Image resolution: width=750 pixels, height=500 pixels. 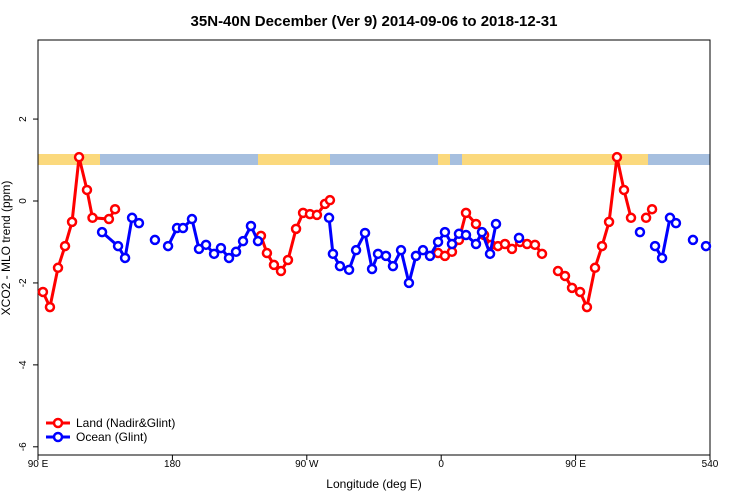 I want to click on x-tick-label: 90 W, so click(x=307, y=464).